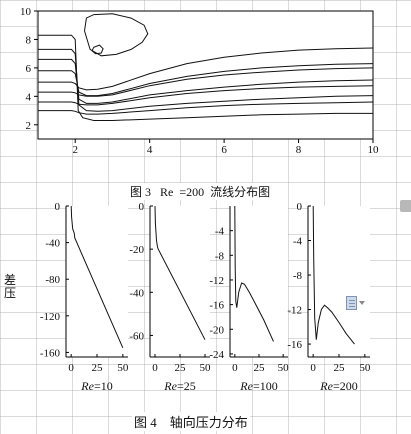 This screenshot has width=411, height=434. Describe the element at coordinates (29, 97) in the screenshot. I see `fig3-ytick-label-1: 4` at that location.